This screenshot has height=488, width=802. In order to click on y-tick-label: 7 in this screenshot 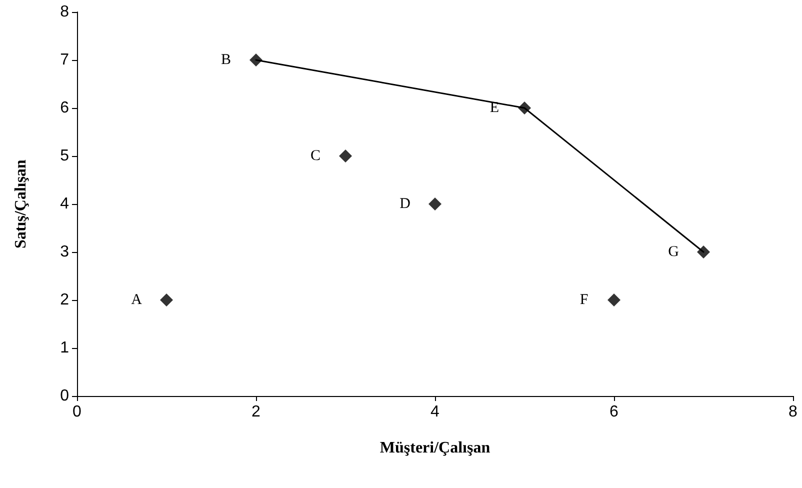, I will do `click(65, 60)`.